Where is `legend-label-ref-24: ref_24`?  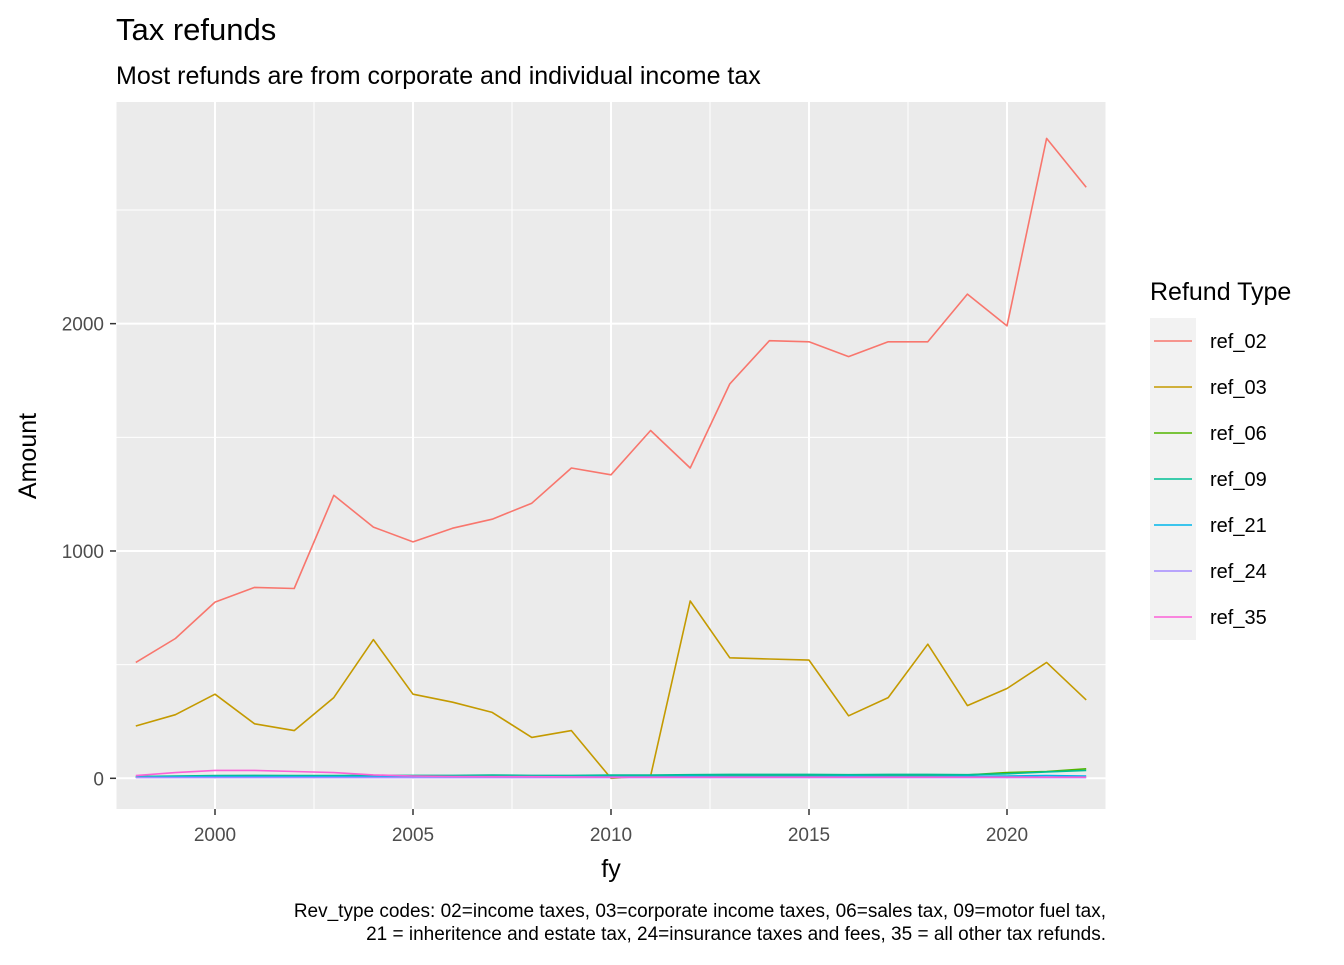 legend-label-ref-24: ref_24 is located at coordinates (1238, 572).